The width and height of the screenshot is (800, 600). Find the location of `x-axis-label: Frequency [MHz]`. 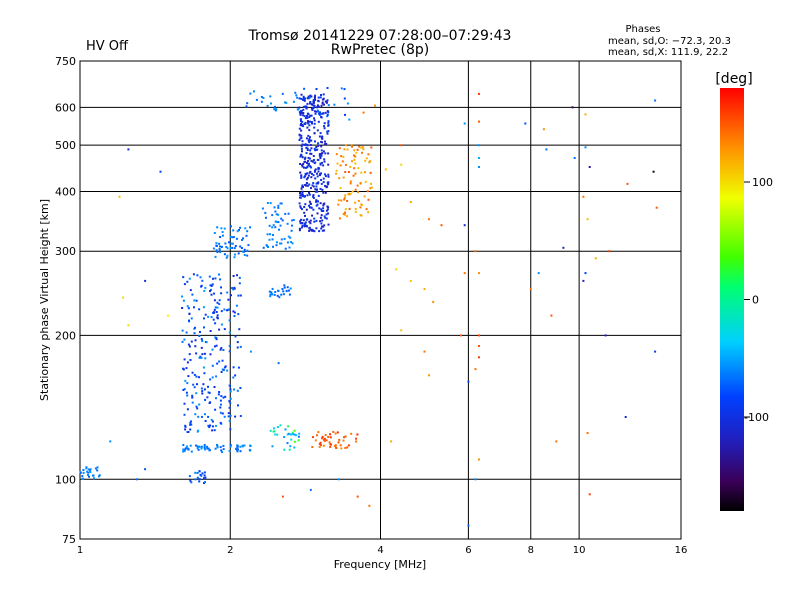

x-axis-label: Frequency [MHz] is located at coordinates (380, 564).